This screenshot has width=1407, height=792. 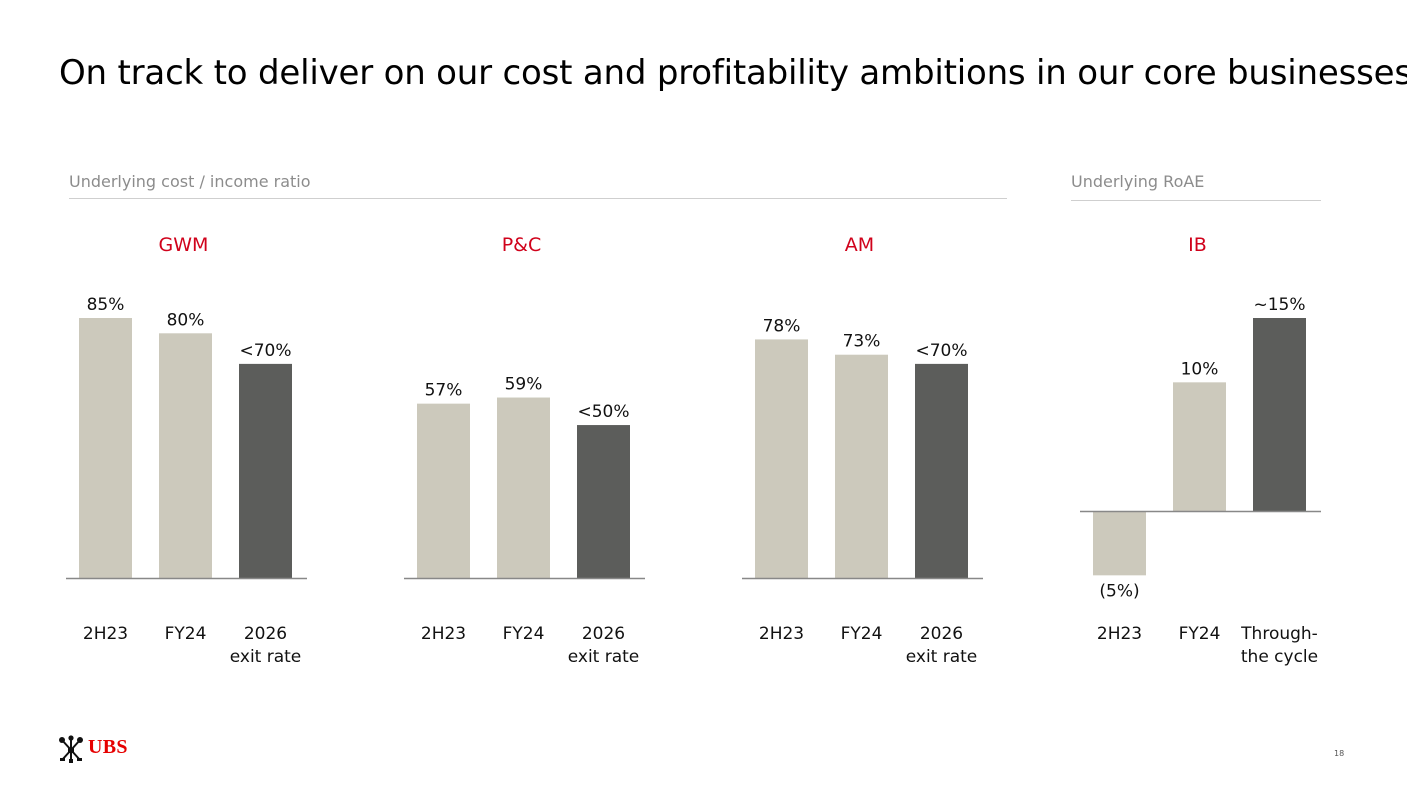 What do you see at coordinates (603, 634) in the screenshot?
I see `category-label-pc-2-line0: 2026` at bounding box center [603, 634].